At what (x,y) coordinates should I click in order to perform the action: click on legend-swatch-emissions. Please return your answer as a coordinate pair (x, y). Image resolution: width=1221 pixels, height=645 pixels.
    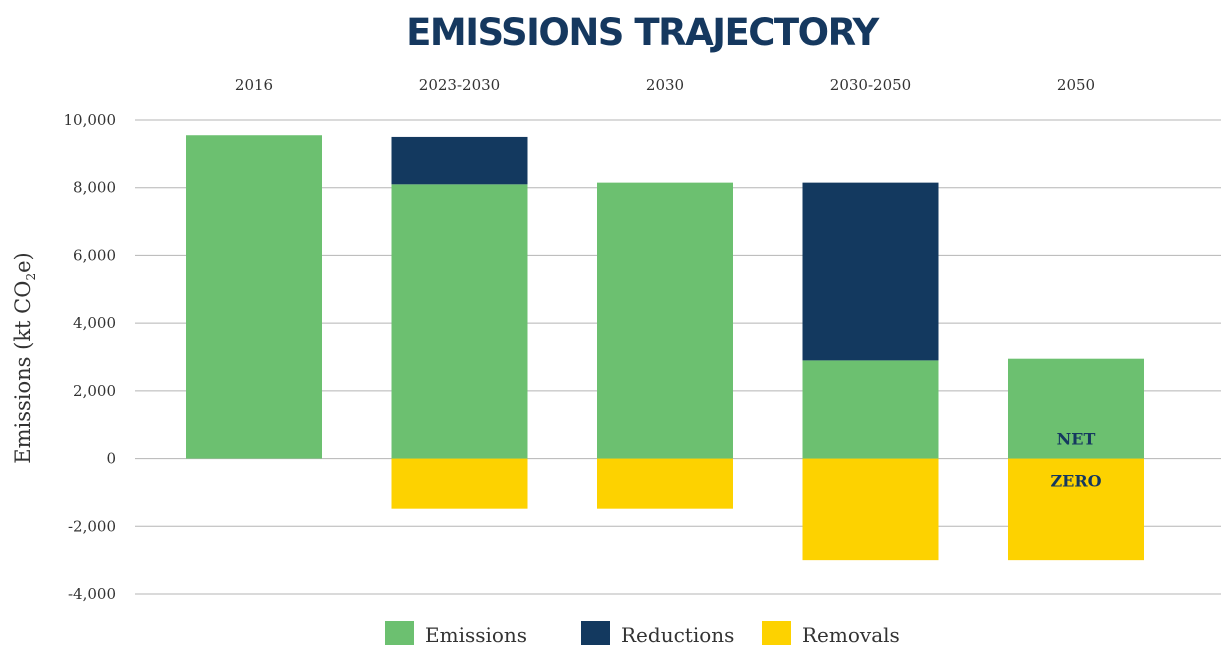
    Looking at the image, I should click on (399, 633).